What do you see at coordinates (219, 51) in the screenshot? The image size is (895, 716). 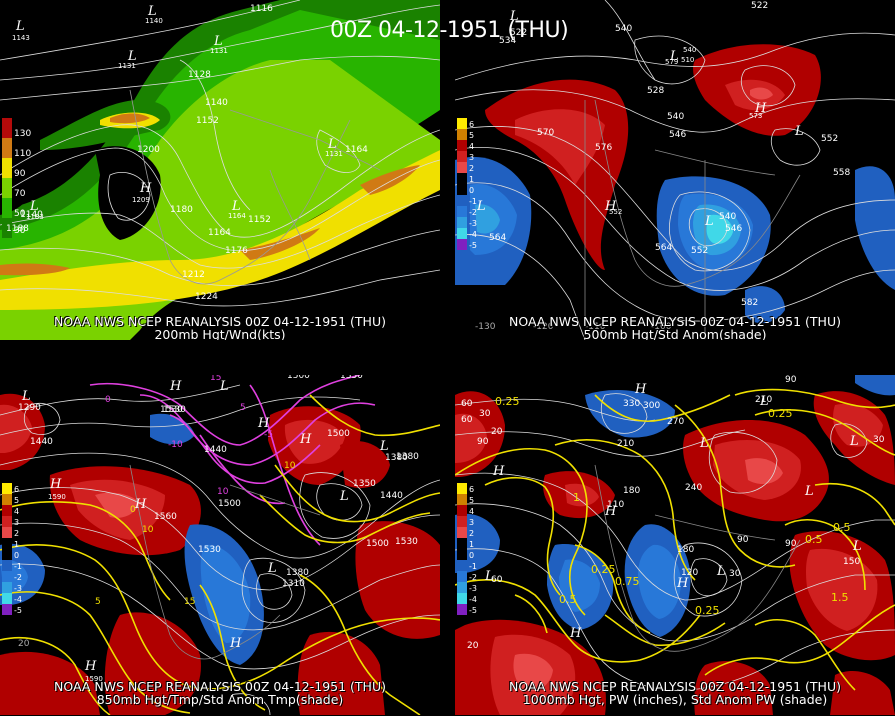 I see `label: 1131` at bounding box center [219, 51].